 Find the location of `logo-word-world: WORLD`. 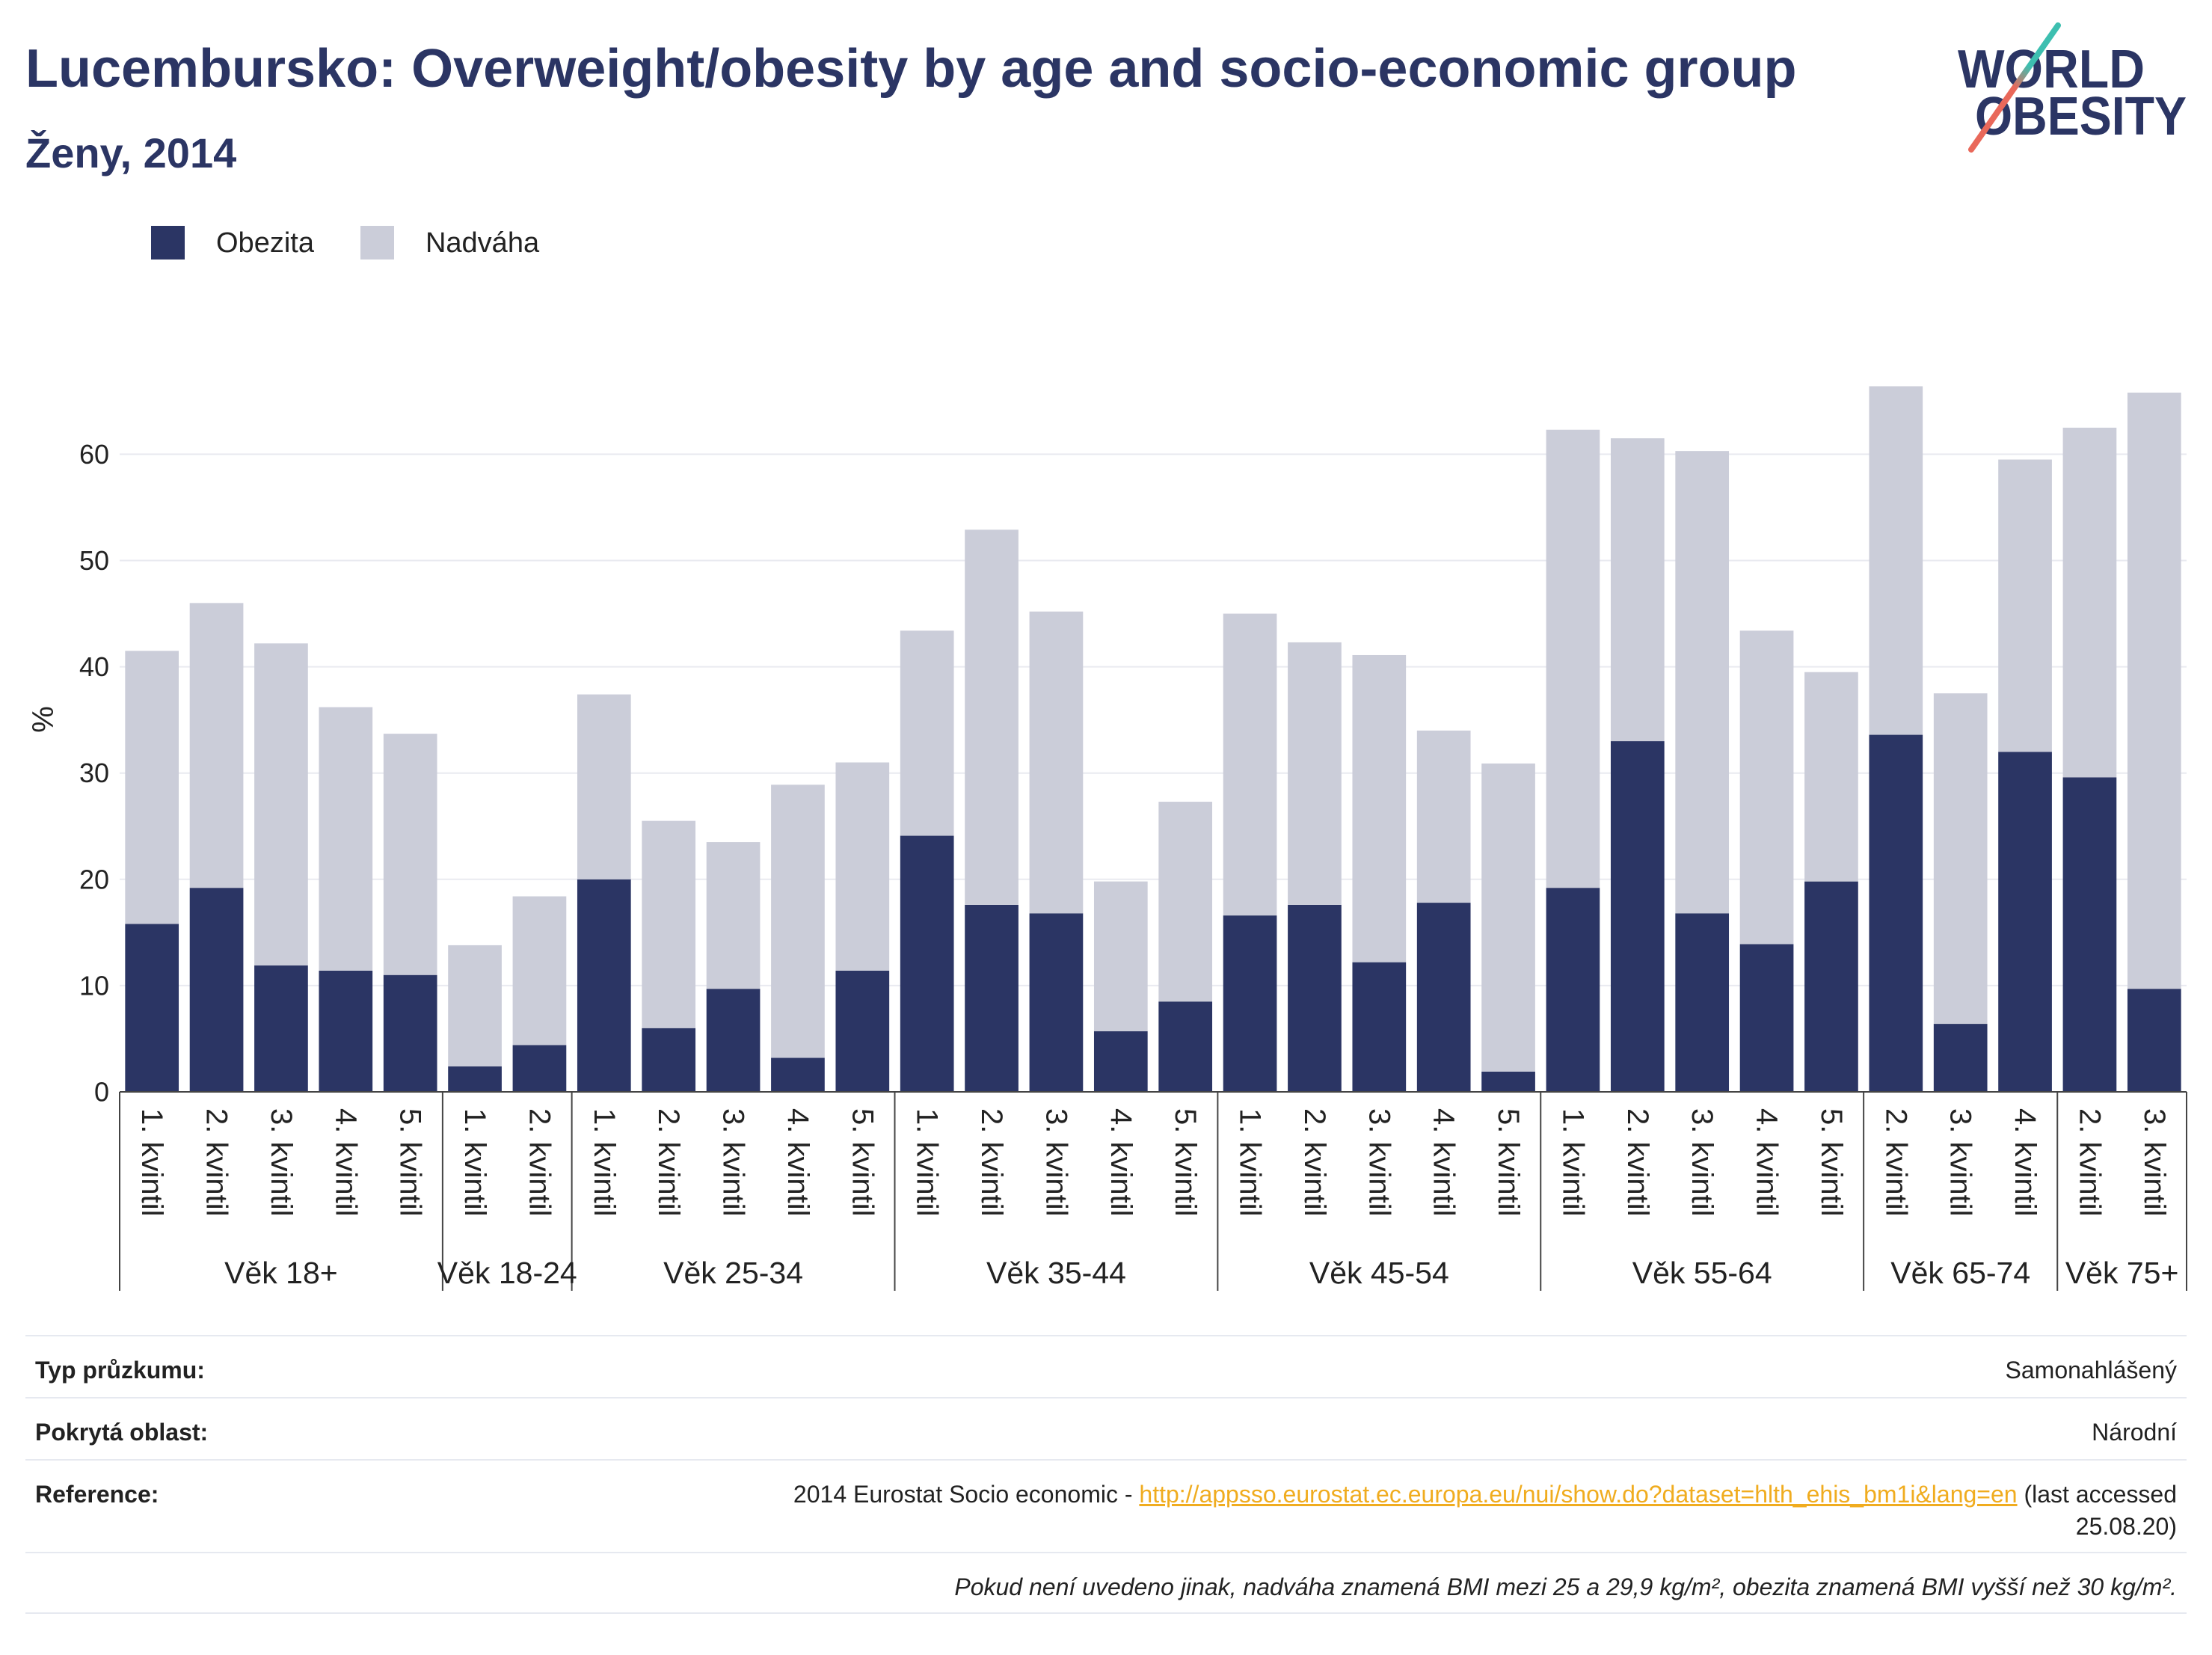

logo-word-world: WORLD is located at coordinates (2051, 69).